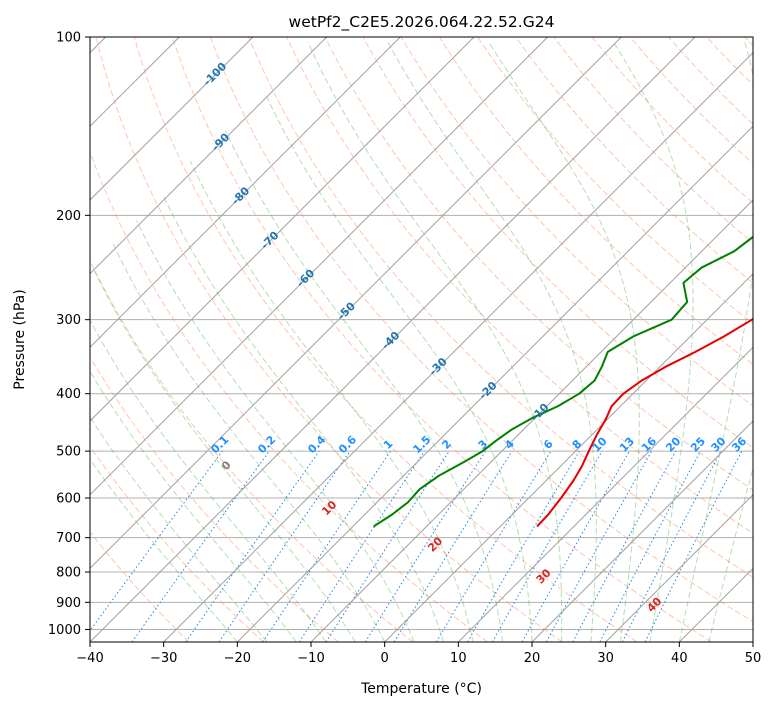 This screenshot has width=775, height=708. What do you see at coordinates (68, 394) in the screenshot?
I see `y-tick-label: 400` at bounding box center [68, 394].